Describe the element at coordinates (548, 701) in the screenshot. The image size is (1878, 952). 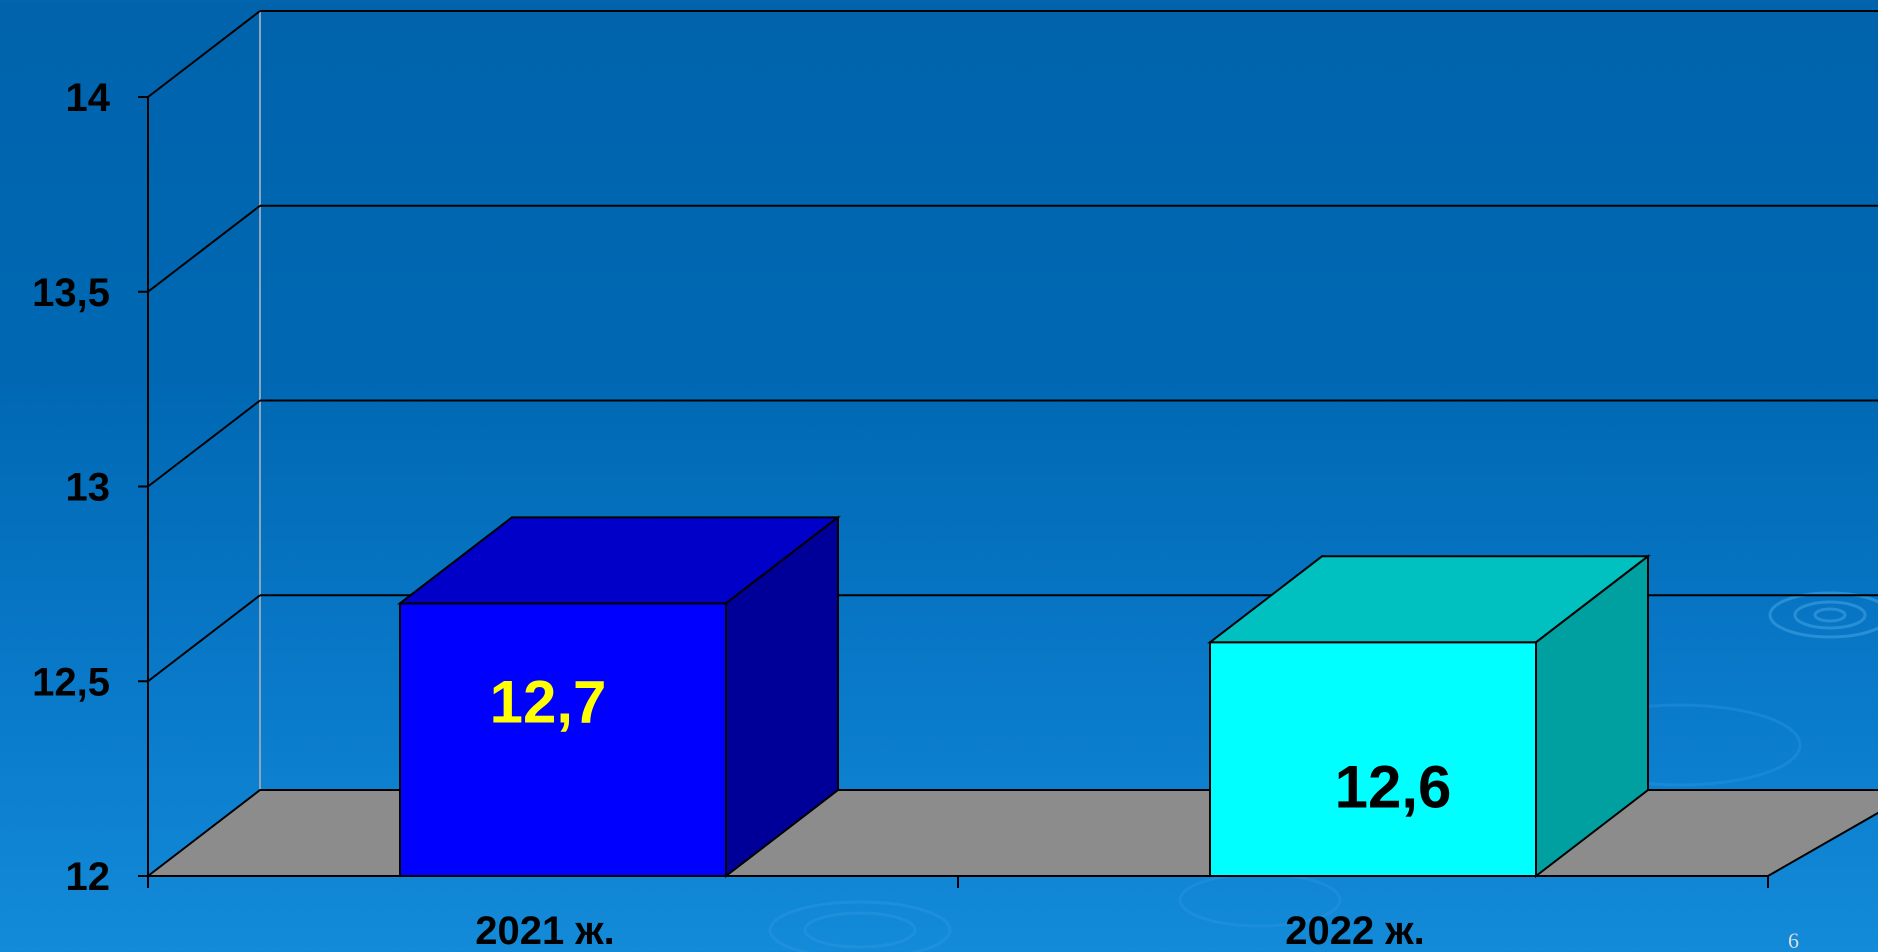
I see `data-label: 12,7` at that location.